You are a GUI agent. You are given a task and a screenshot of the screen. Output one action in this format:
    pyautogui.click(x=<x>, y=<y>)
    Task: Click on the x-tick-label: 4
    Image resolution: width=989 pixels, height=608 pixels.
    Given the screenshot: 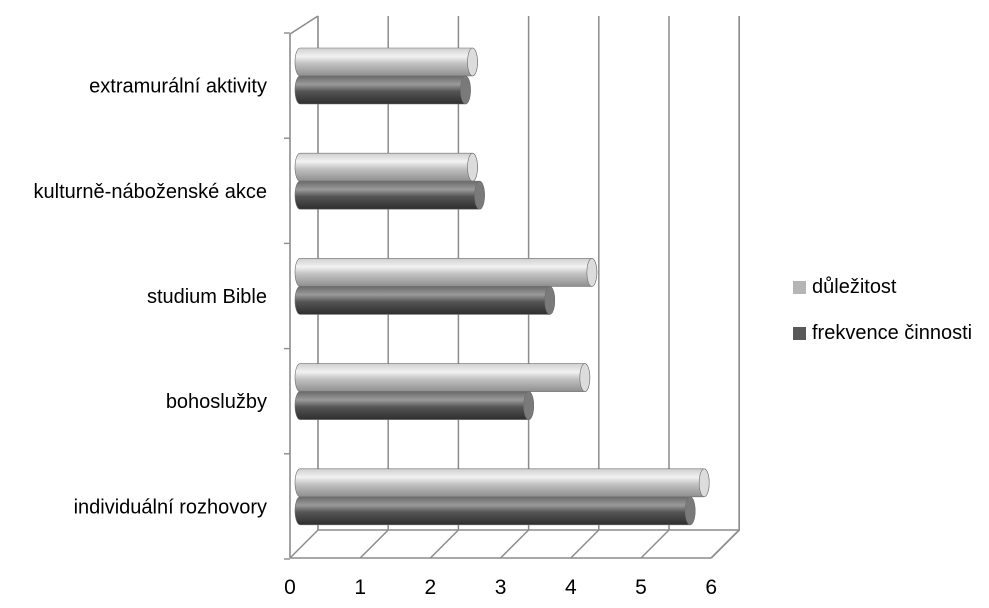 What is the action you would take?
    pyautogui.click(x=571, y=587)
    